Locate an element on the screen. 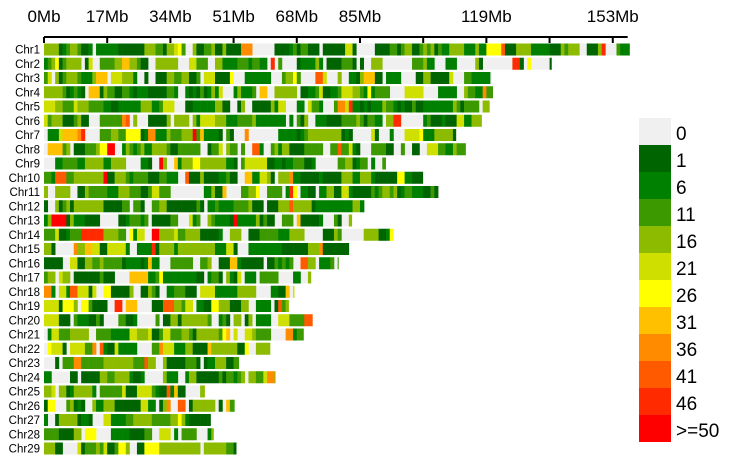 The height and width of the screenshot is (460, 733). legend-swatch is located at coordinates (655, 374).